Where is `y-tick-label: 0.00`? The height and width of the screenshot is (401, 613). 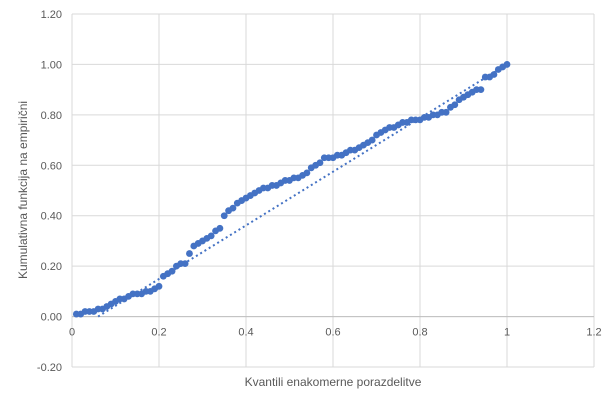
y-tick-label: 0.00 is located at coordinates (51, 318).